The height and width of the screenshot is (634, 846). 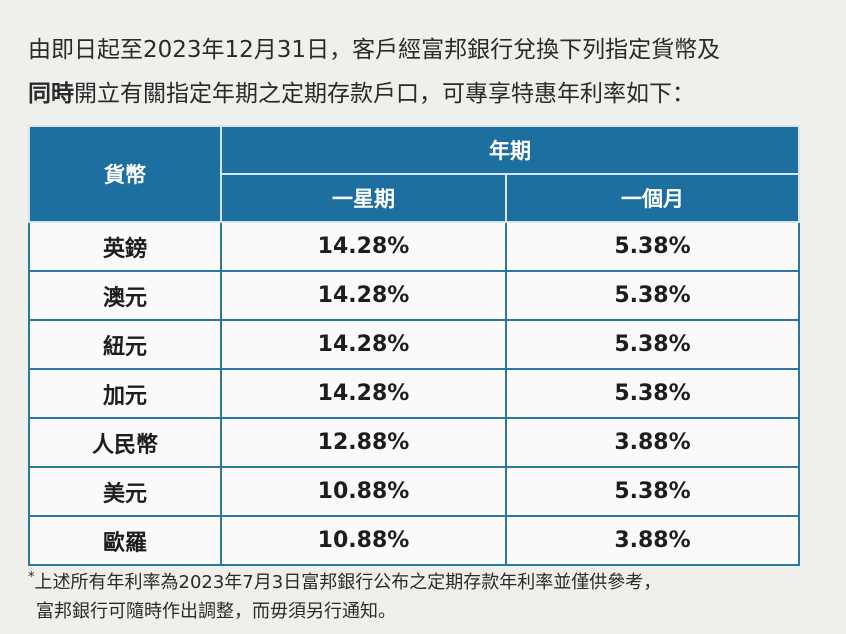 I want to click on table-row: 人民幣 12.88% 3.88%, so click(x=414, y=442).